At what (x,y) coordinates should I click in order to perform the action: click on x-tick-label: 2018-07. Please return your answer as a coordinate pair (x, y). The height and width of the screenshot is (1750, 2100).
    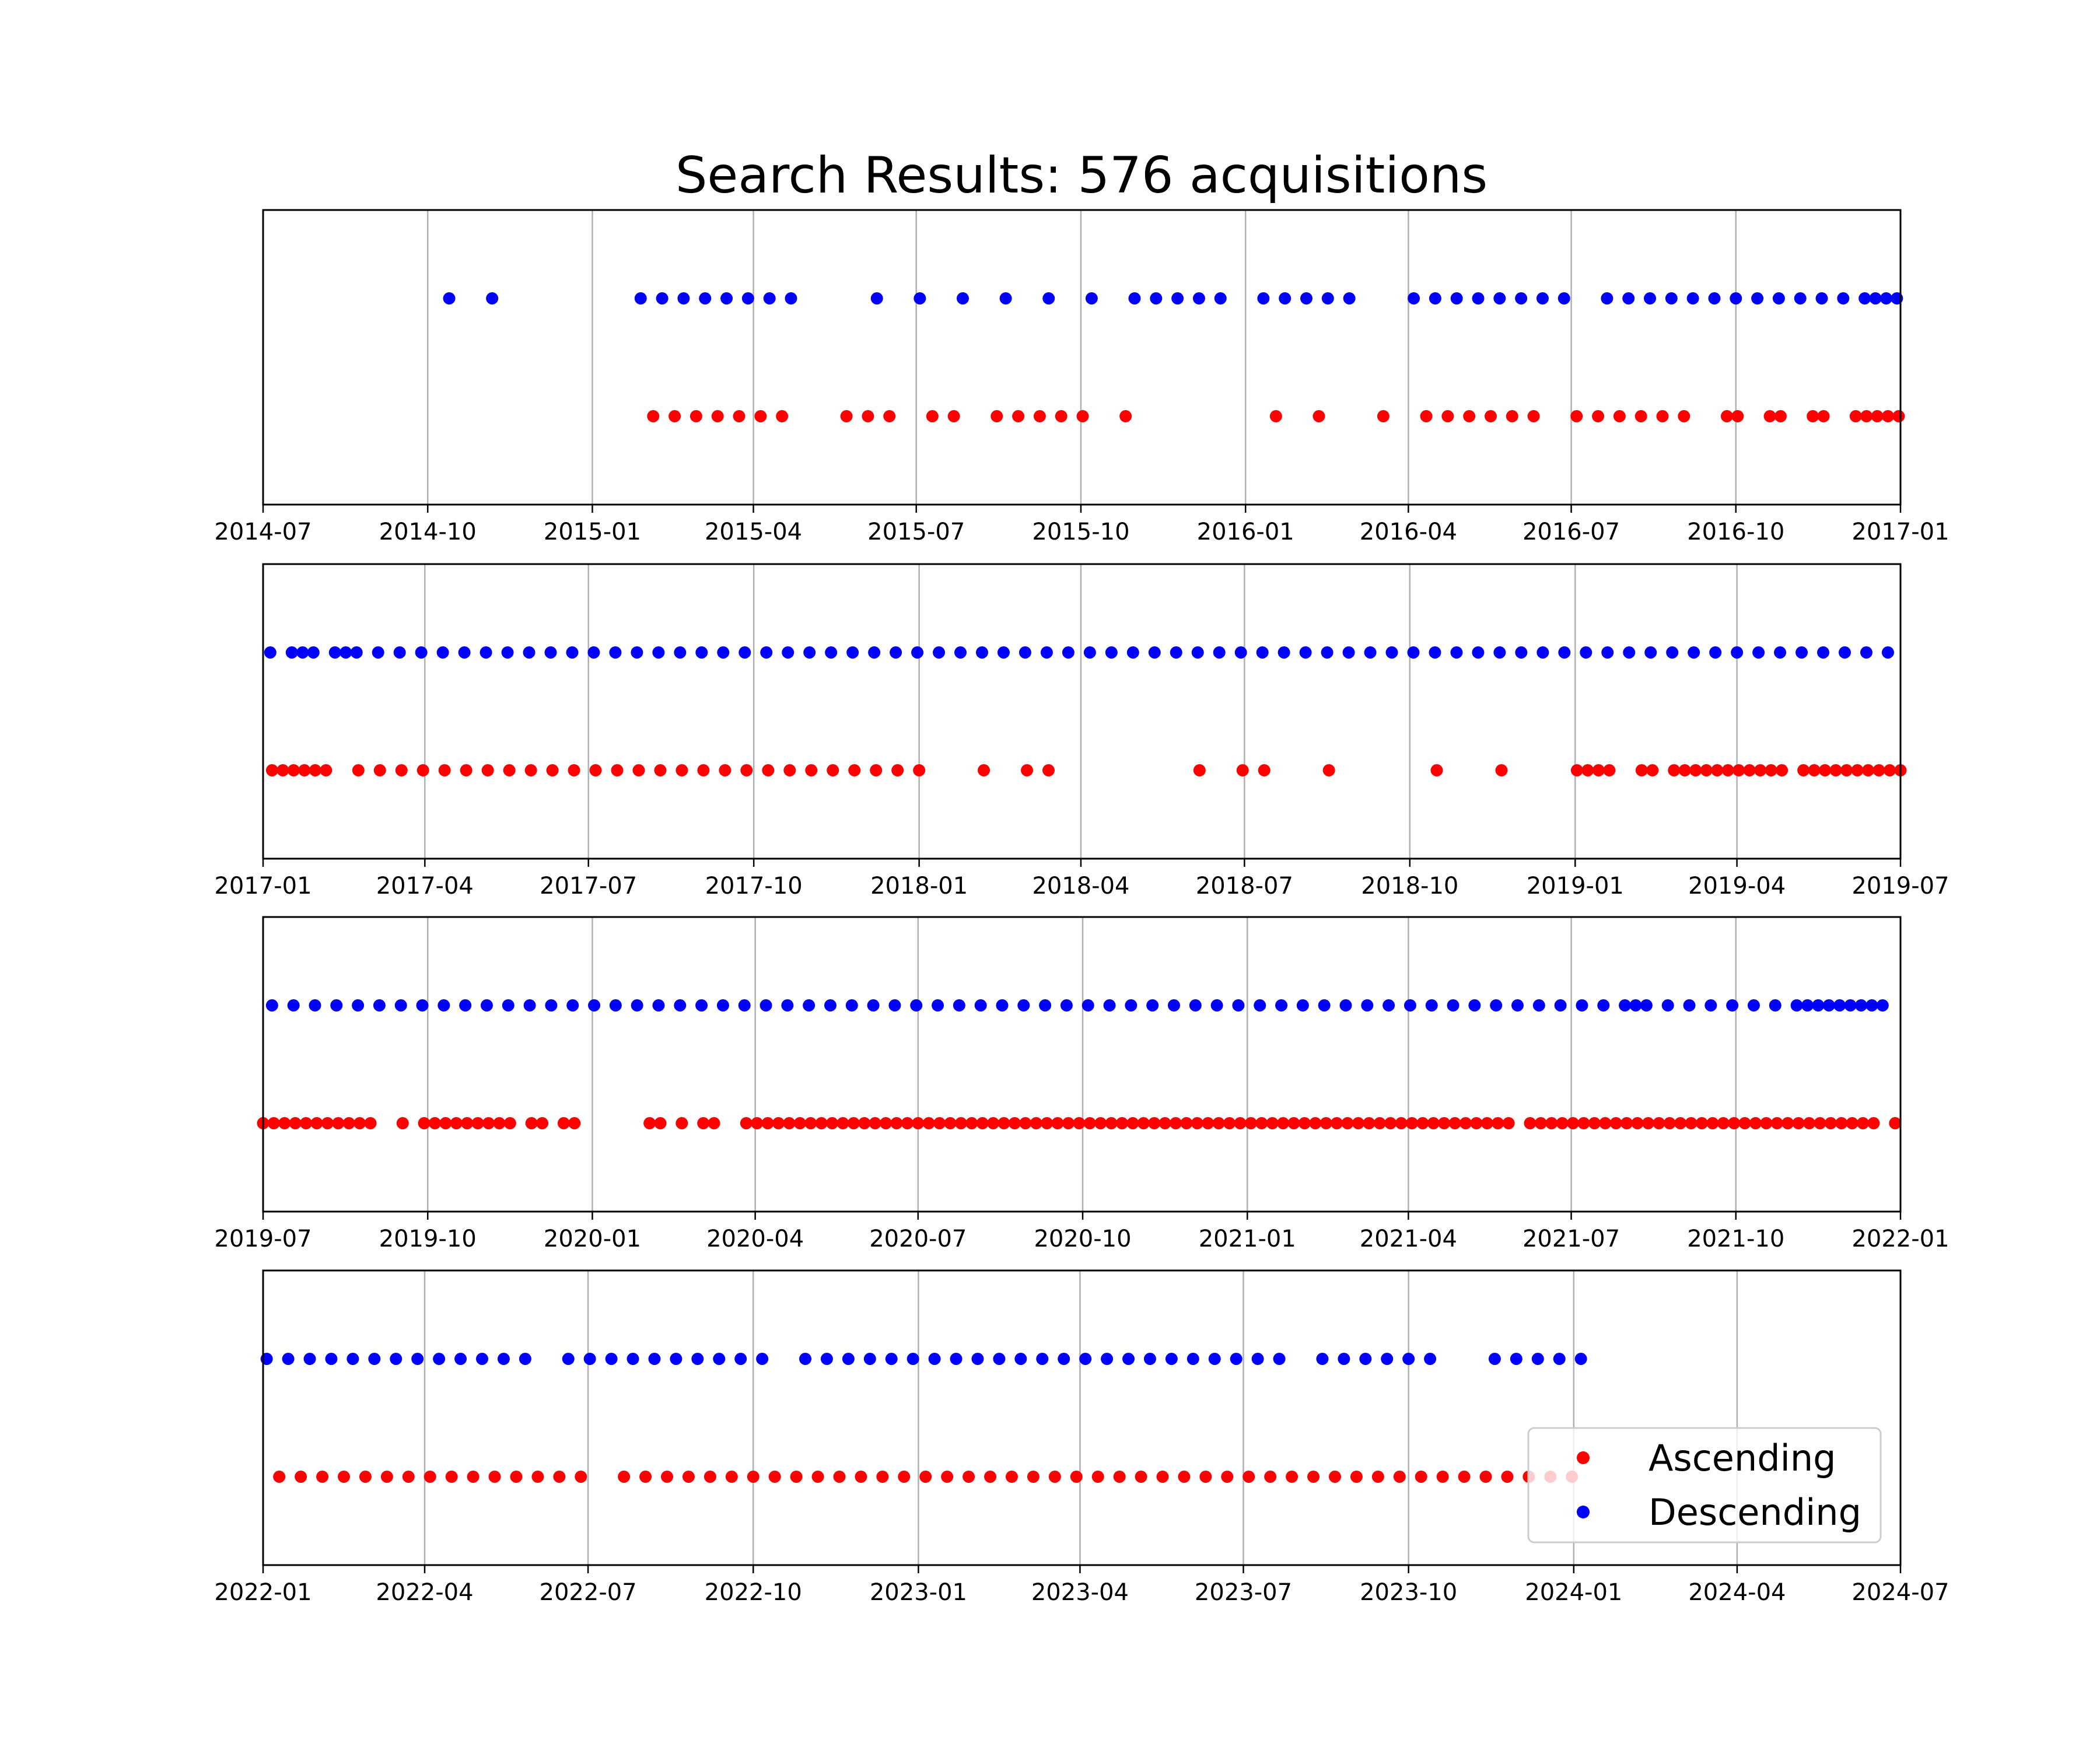
    Looking at the image, I should click on (1244, 886).